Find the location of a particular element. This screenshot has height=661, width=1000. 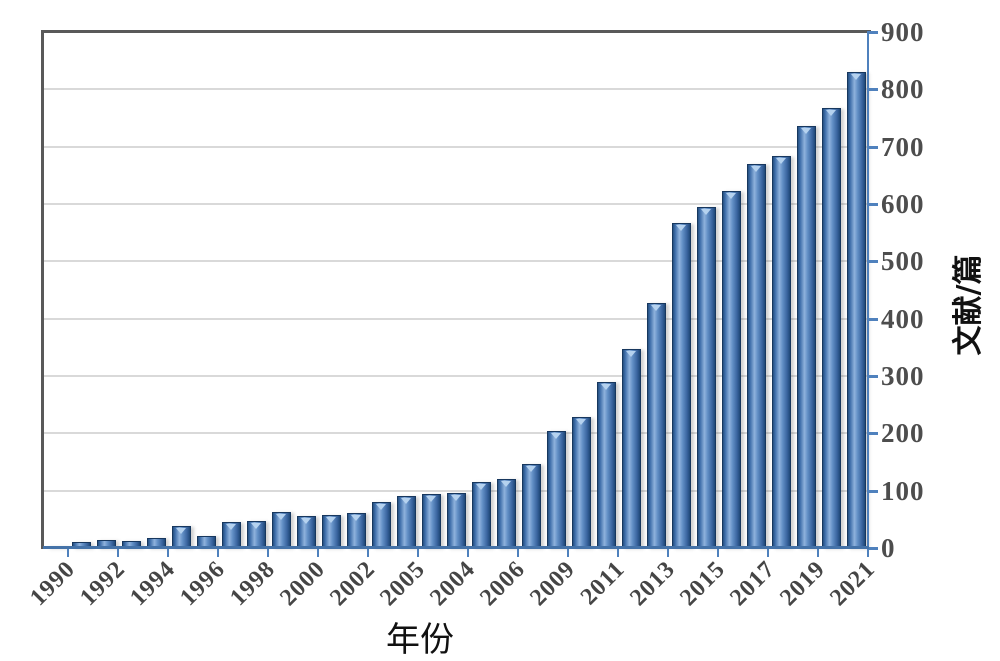

x-axis-line is located at coordinates (456, 547).